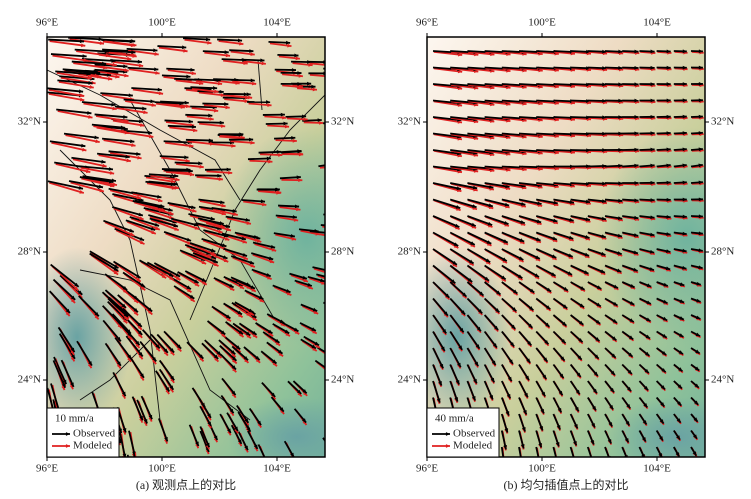 The image size is (751, 499). I want to click on fault, so click(144, 135).